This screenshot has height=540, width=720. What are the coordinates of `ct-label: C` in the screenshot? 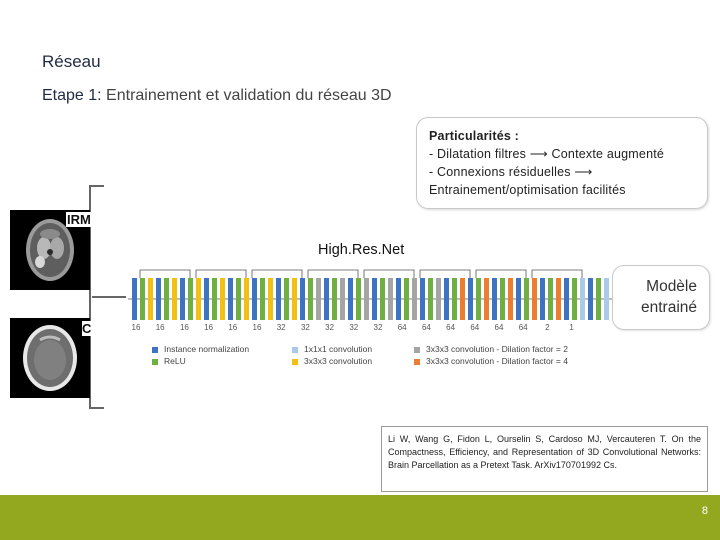 It's located at (87, 328).